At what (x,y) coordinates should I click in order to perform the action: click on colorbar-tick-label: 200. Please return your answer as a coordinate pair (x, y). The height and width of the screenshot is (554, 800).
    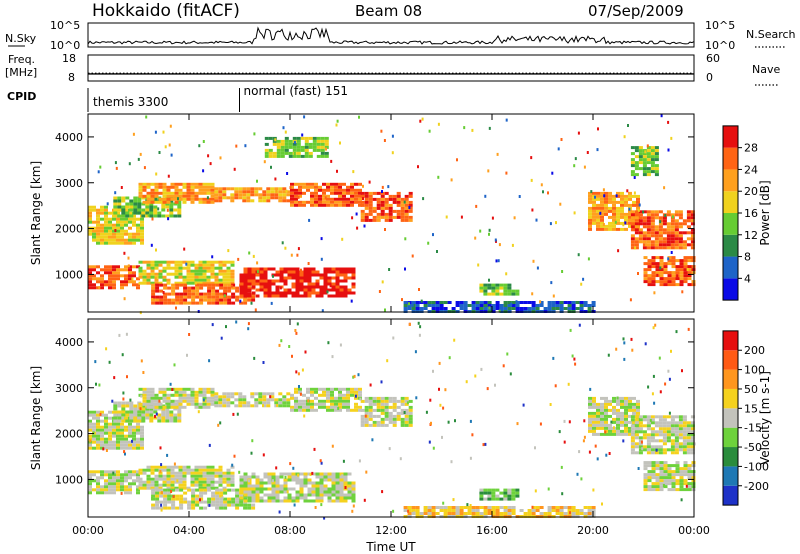
    Looking at the image, I should click on (754, 350).